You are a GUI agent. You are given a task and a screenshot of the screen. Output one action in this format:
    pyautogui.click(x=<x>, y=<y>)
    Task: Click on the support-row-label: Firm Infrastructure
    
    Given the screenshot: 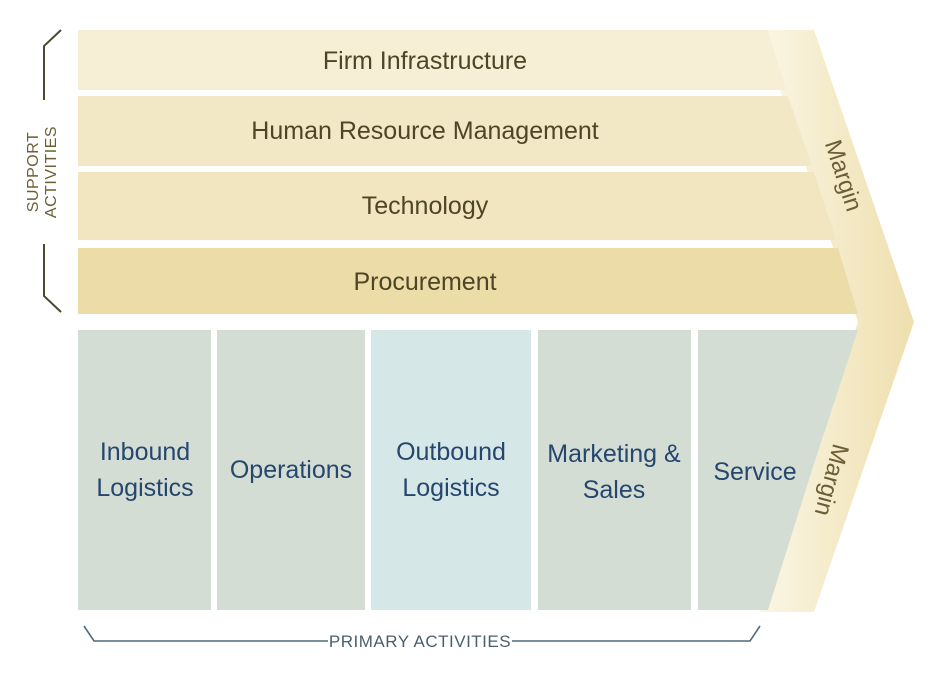 What is the action you would take?
    pyautogui.click(x=425, y=61)
    